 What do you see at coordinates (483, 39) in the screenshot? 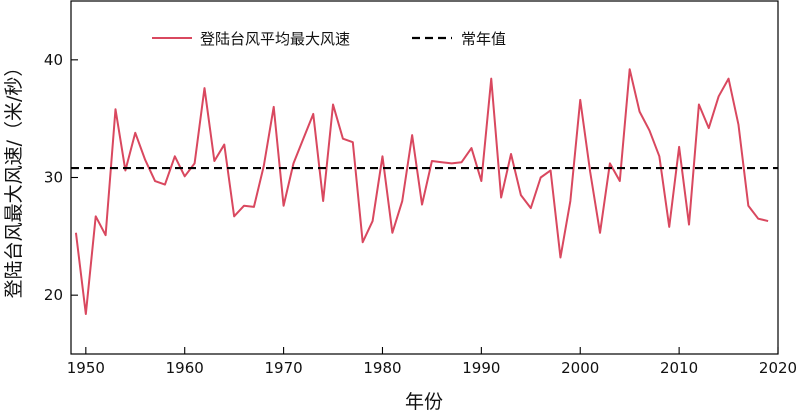
I see `legend-label-normal: 常年值` at bounding box center [483, 39].